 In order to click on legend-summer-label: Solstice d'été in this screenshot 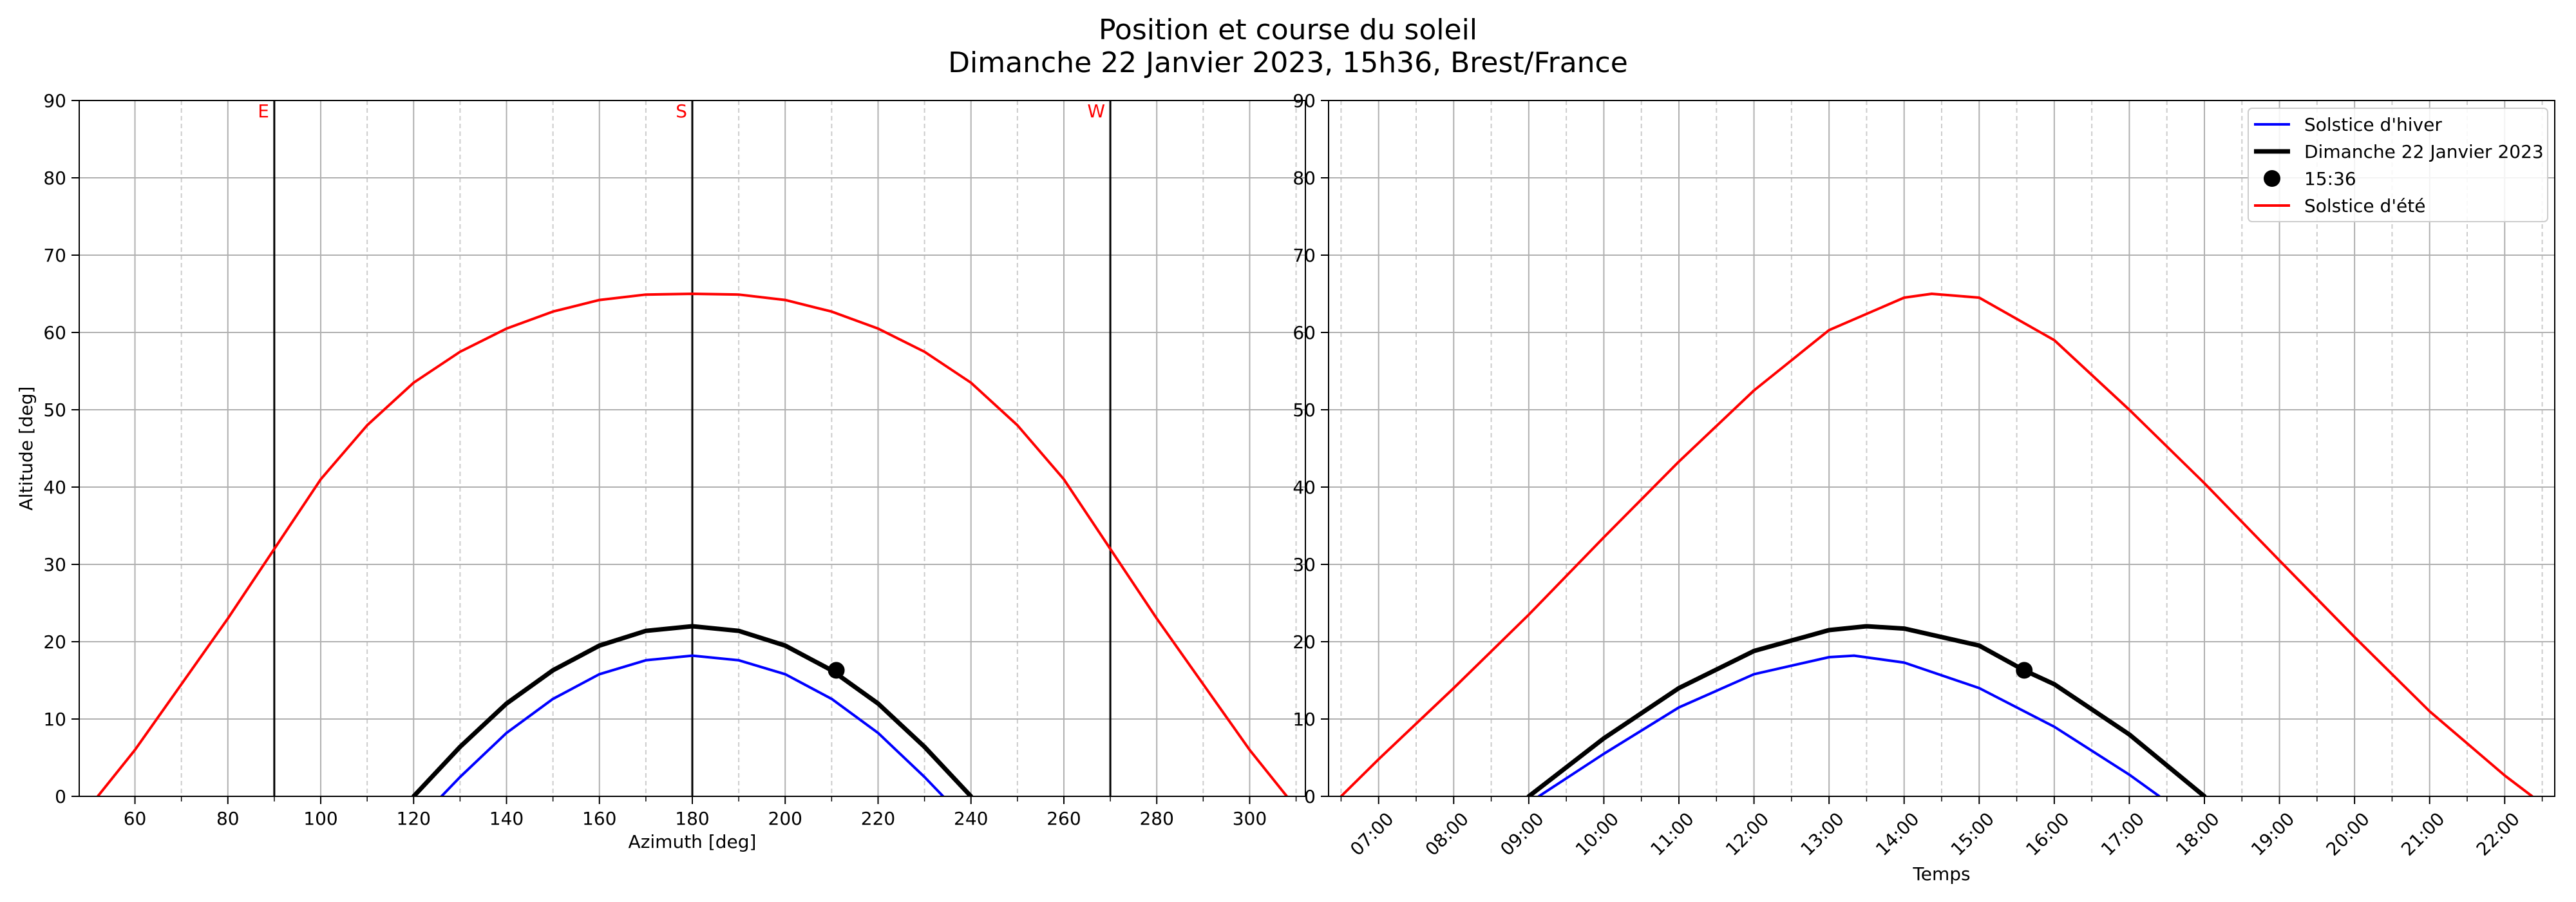, I will do `click(2364, 205)`.